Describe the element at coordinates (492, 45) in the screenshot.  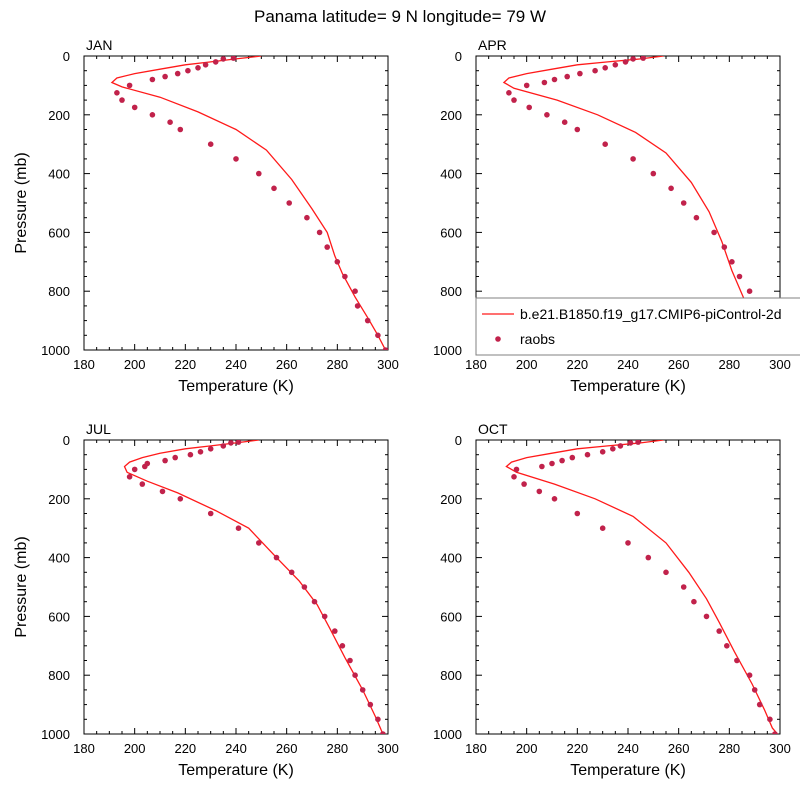
I see `panel-label: APR` at that location.